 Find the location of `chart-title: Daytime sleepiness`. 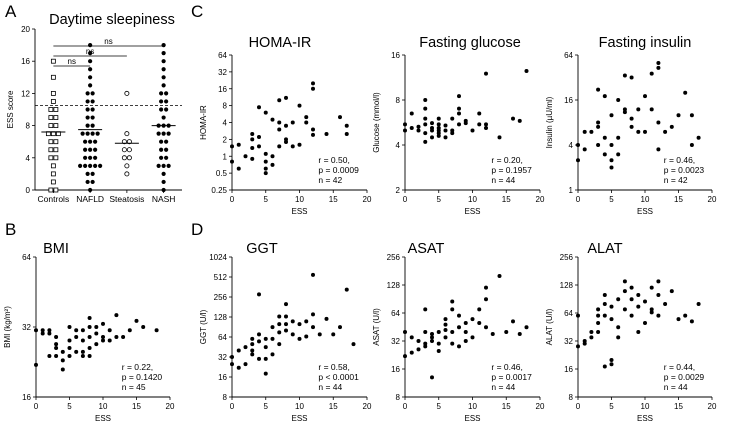

chart-title: Daytime sleepiness is located at coordinates (112, 20).